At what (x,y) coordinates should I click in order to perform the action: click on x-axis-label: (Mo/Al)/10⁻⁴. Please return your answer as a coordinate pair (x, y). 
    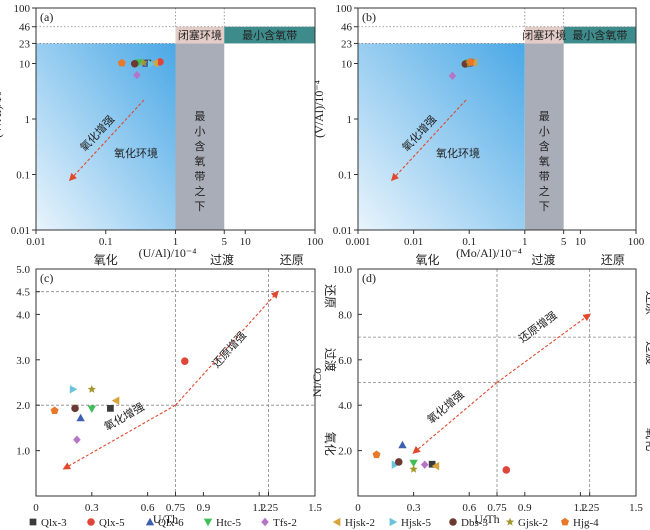
    Looking at the image, I should click on (489, 253).